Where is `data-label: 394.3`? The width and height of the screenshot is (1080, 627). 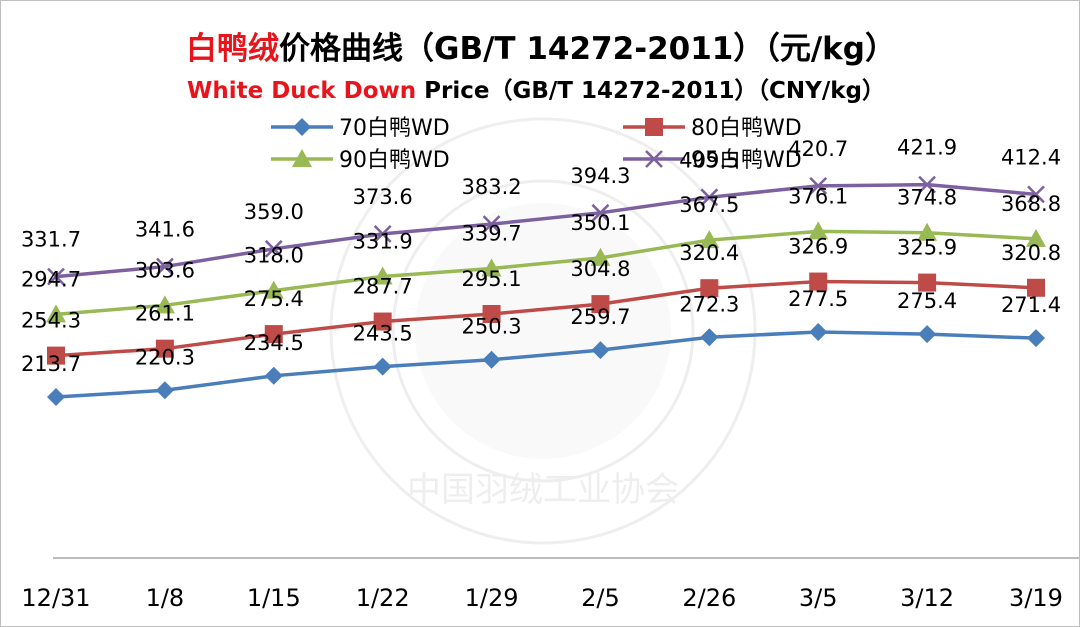
data-label: 394.3 is located at coordinates (600, 176).